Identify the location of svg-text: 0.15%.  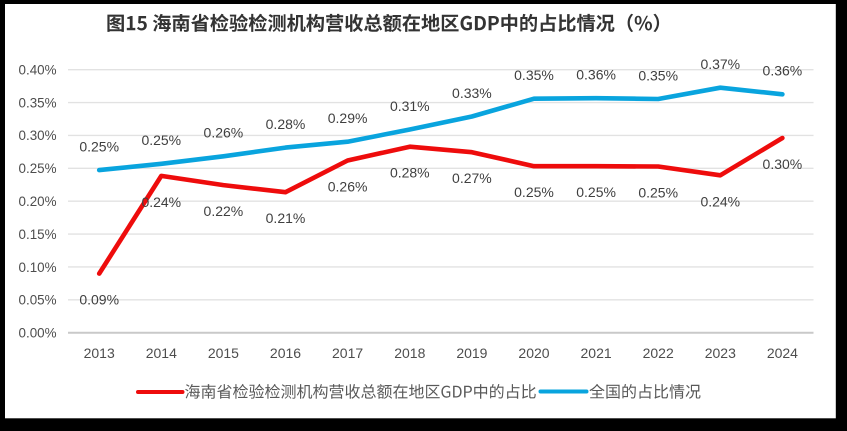
(38, 234).